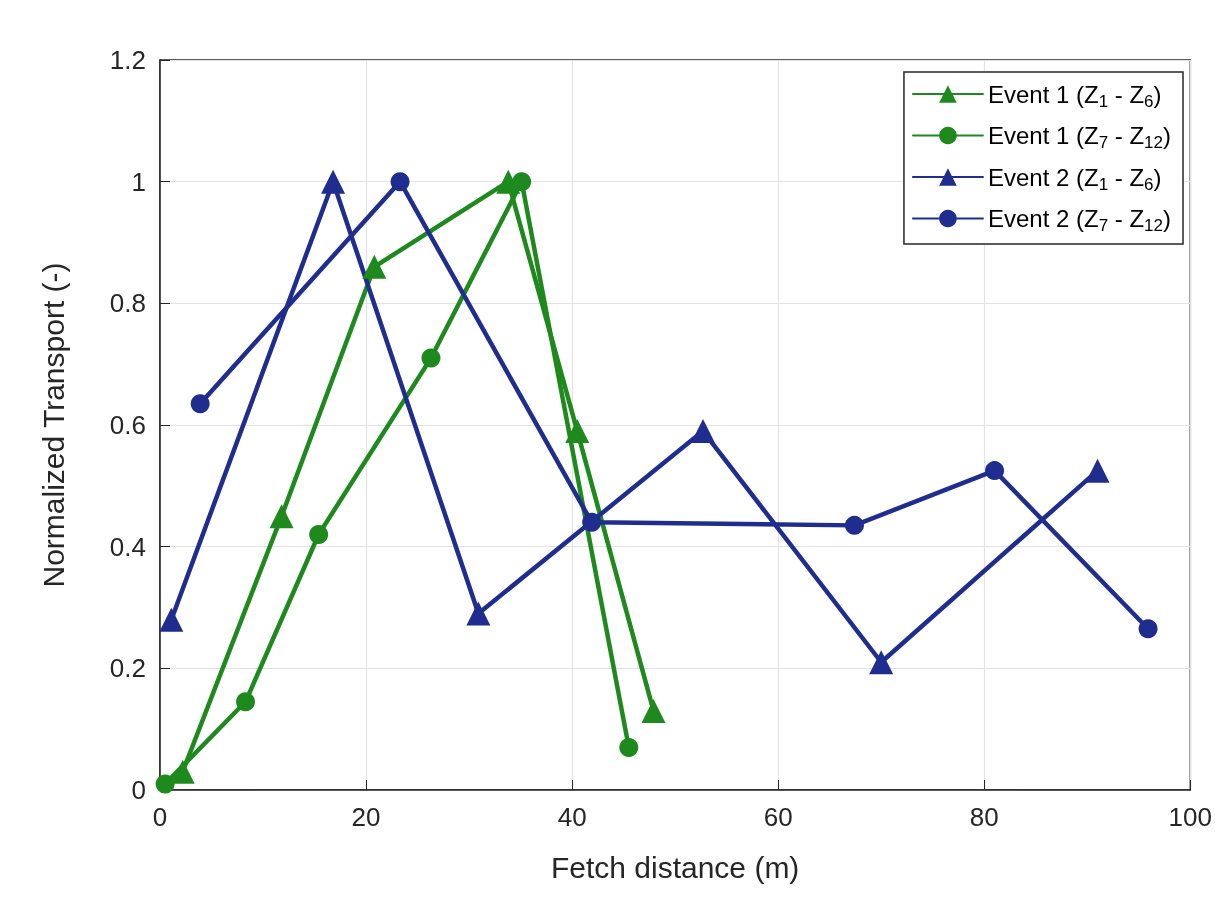 This screenshot has width=1215, height=910. I want to click on x-tick-label: 60, so click(778, 817).